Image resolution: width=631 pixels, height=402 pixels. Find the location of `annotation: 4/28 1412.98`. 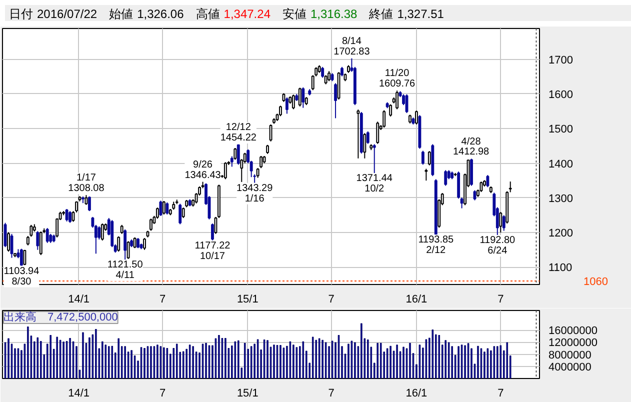

annotation: 4/28 1412.98 is located at coordinates (471, 147).